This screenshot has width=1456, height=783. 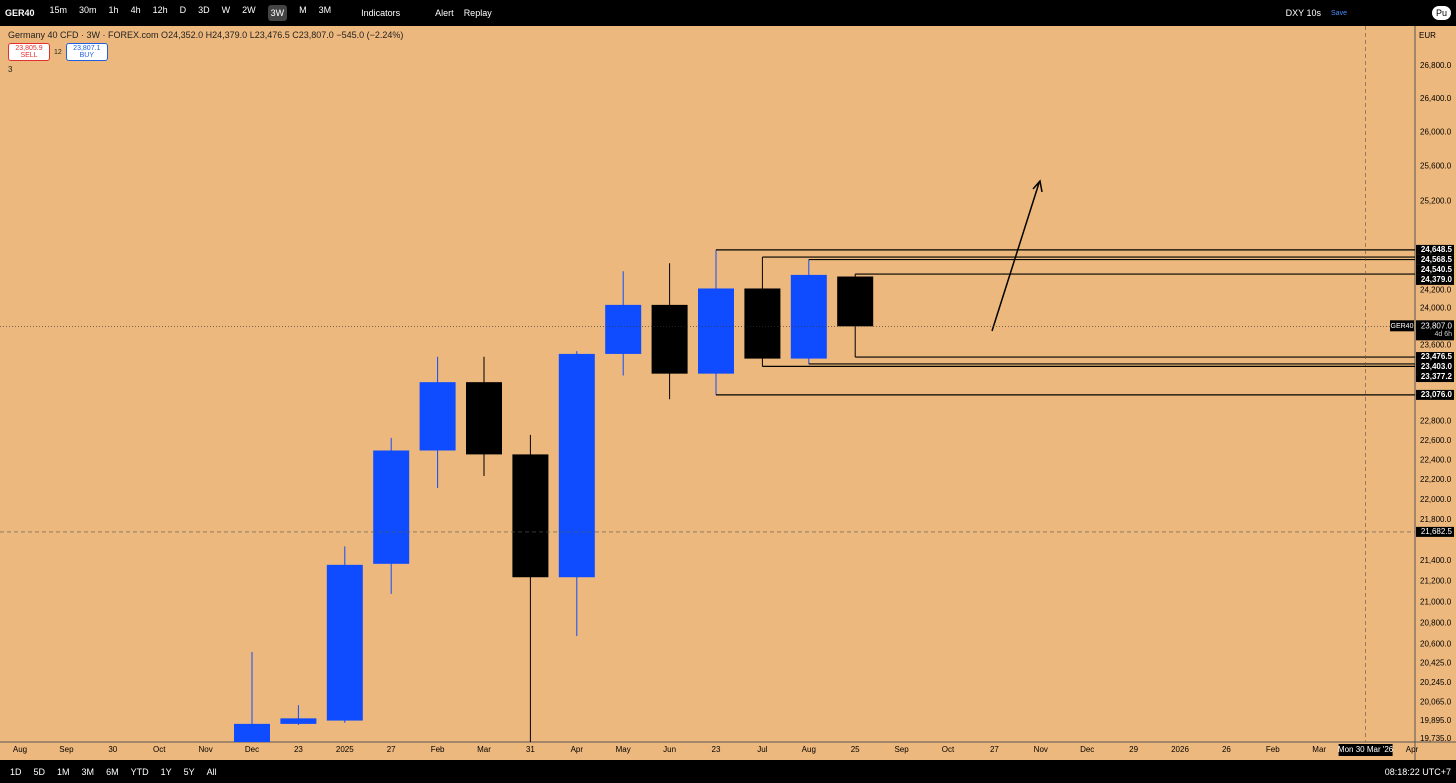 I want to click on x-tick-label: Oct, so click(x=948, y=749).